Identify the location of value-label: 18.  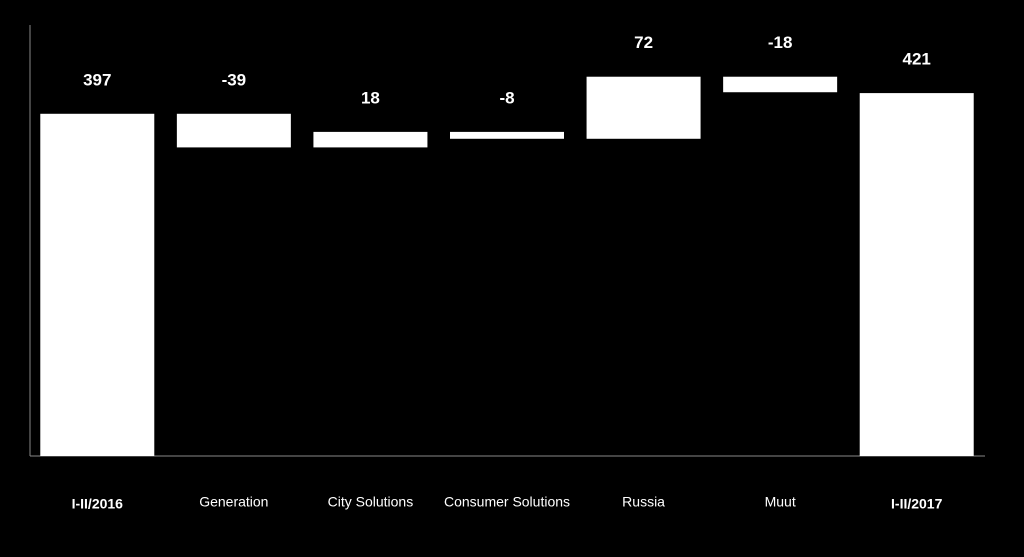
(370, 97).